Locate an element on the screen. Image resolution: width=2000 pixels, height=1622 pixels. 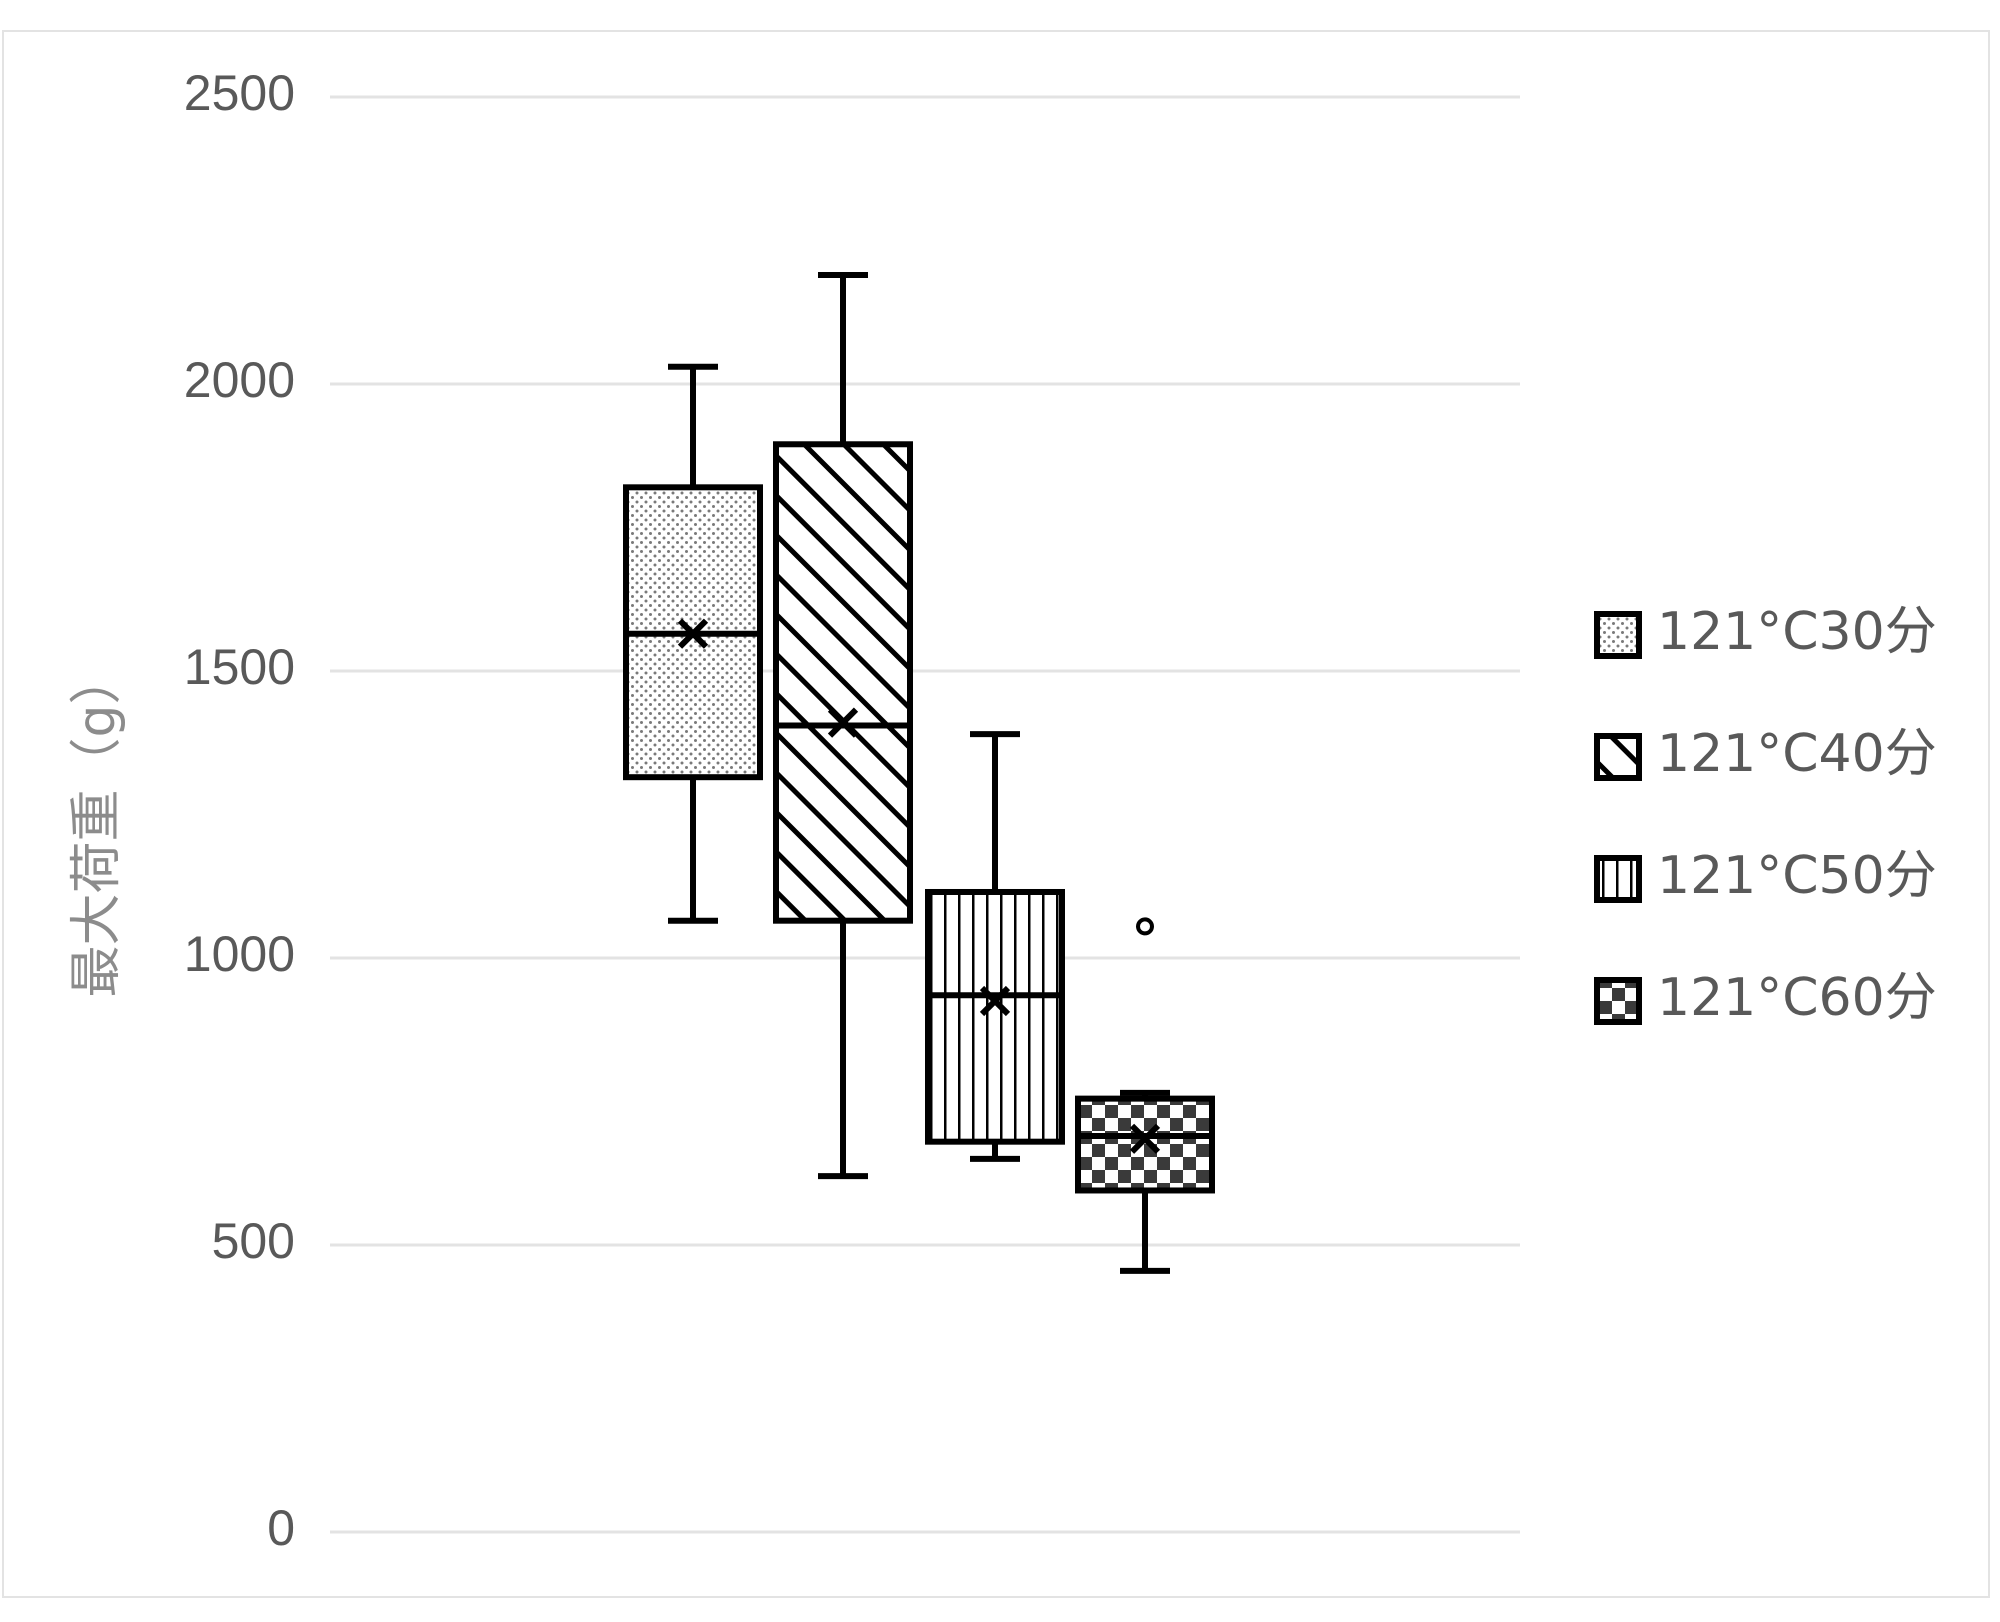
legend-label: 121°C30分 is located at coordinates (1797, 632).